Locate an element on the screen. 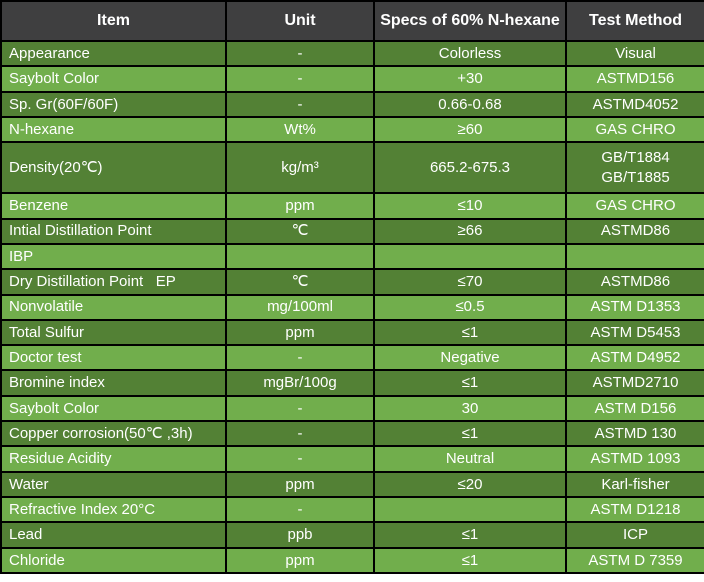 Image resolution: width=704 pixels, height=582 pixels. table-row: Saybolt Color -30 ASTM D156 is located at coordinates (352, 408).